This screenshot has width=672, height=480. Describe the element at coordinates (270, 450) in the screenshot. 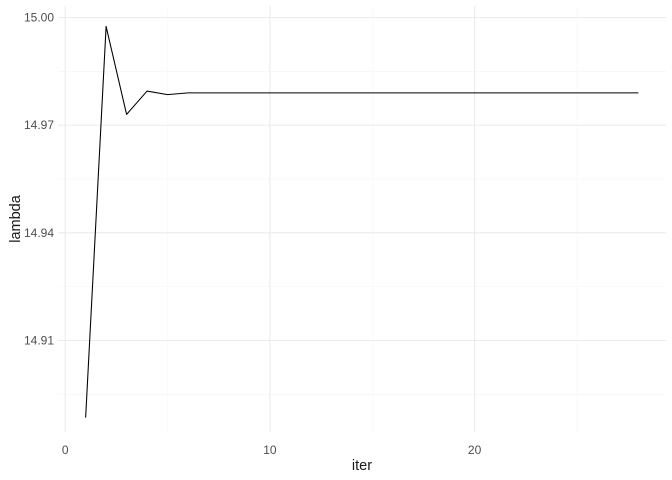

I see `x-tick-label: 10` at that location.